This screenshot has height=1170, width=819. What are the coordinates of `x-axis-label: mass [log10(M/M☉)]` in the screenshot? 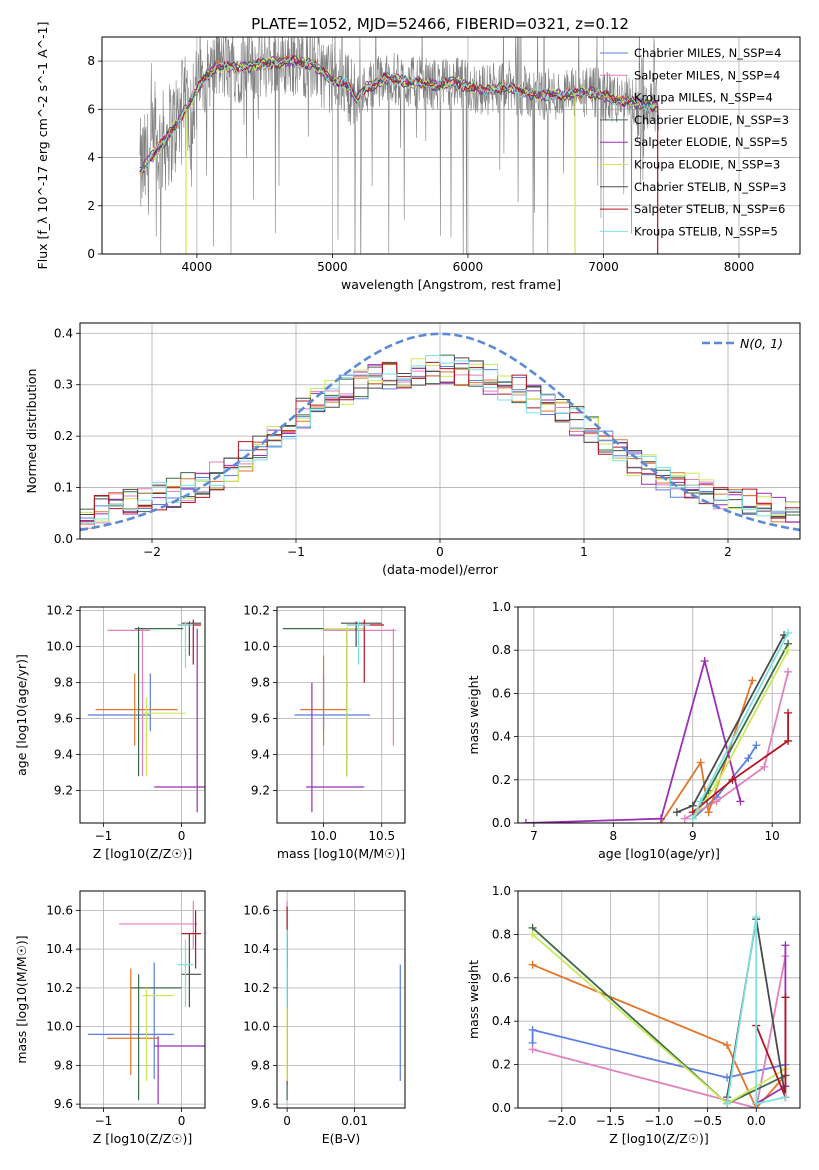 It's located at (341, 853).